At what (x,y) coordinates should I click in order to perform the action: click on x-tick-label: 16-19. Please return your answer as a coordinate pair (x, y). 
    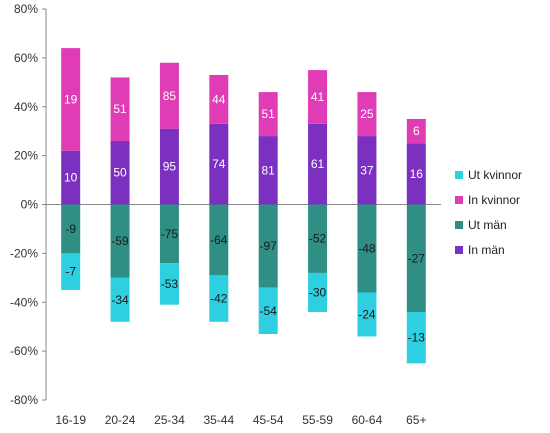
    Looking at the image, I should click on (70, 420).